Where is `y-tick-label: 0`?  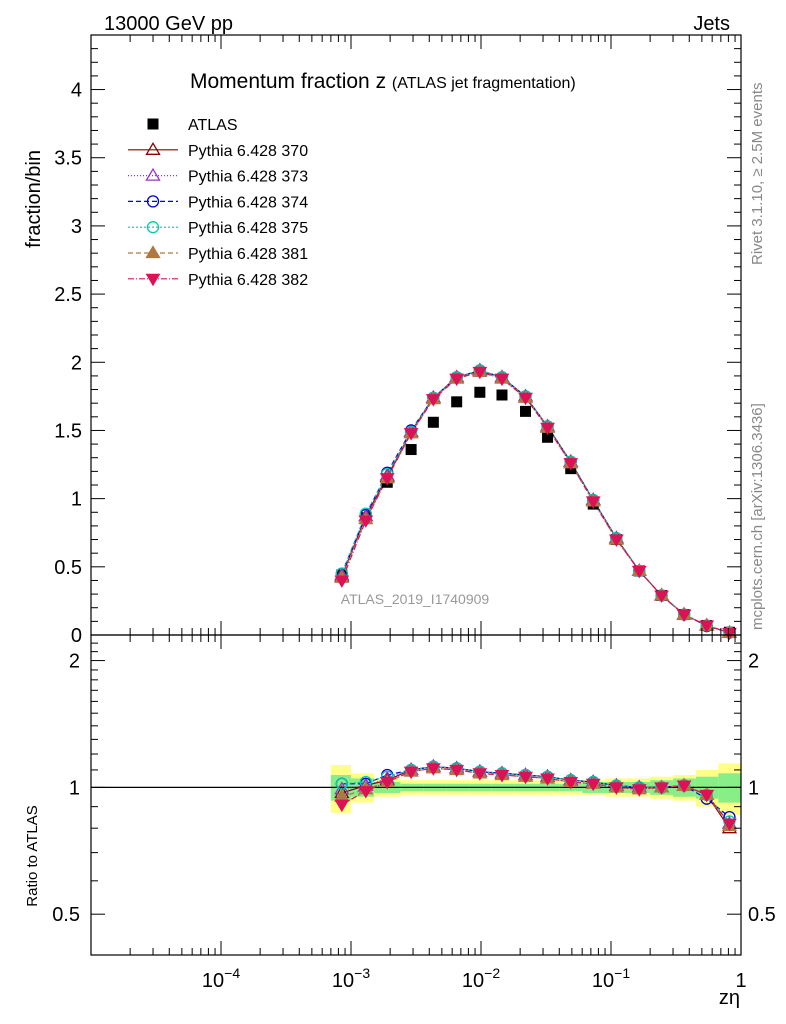
y-tick-label: 0 is located at coordinates (76, 636).